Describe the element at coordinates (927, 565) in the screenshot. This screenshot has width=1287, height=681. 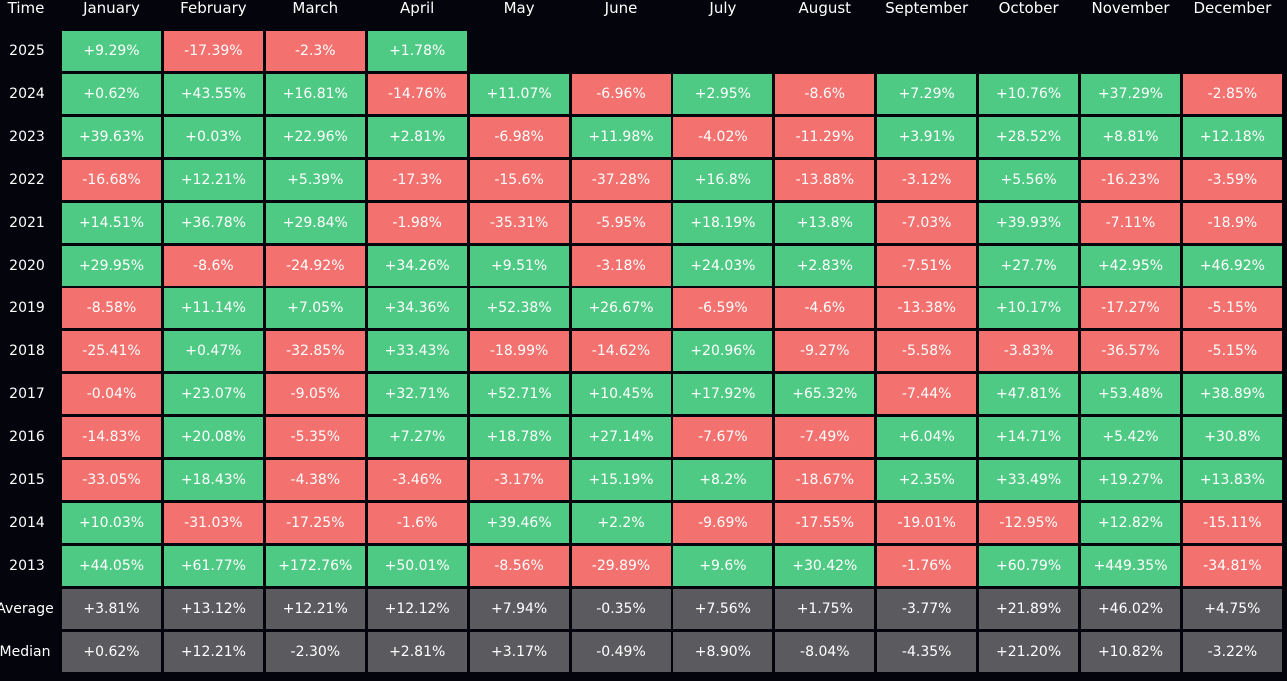
I see `cell-2013-september: -1.76%` at that location.